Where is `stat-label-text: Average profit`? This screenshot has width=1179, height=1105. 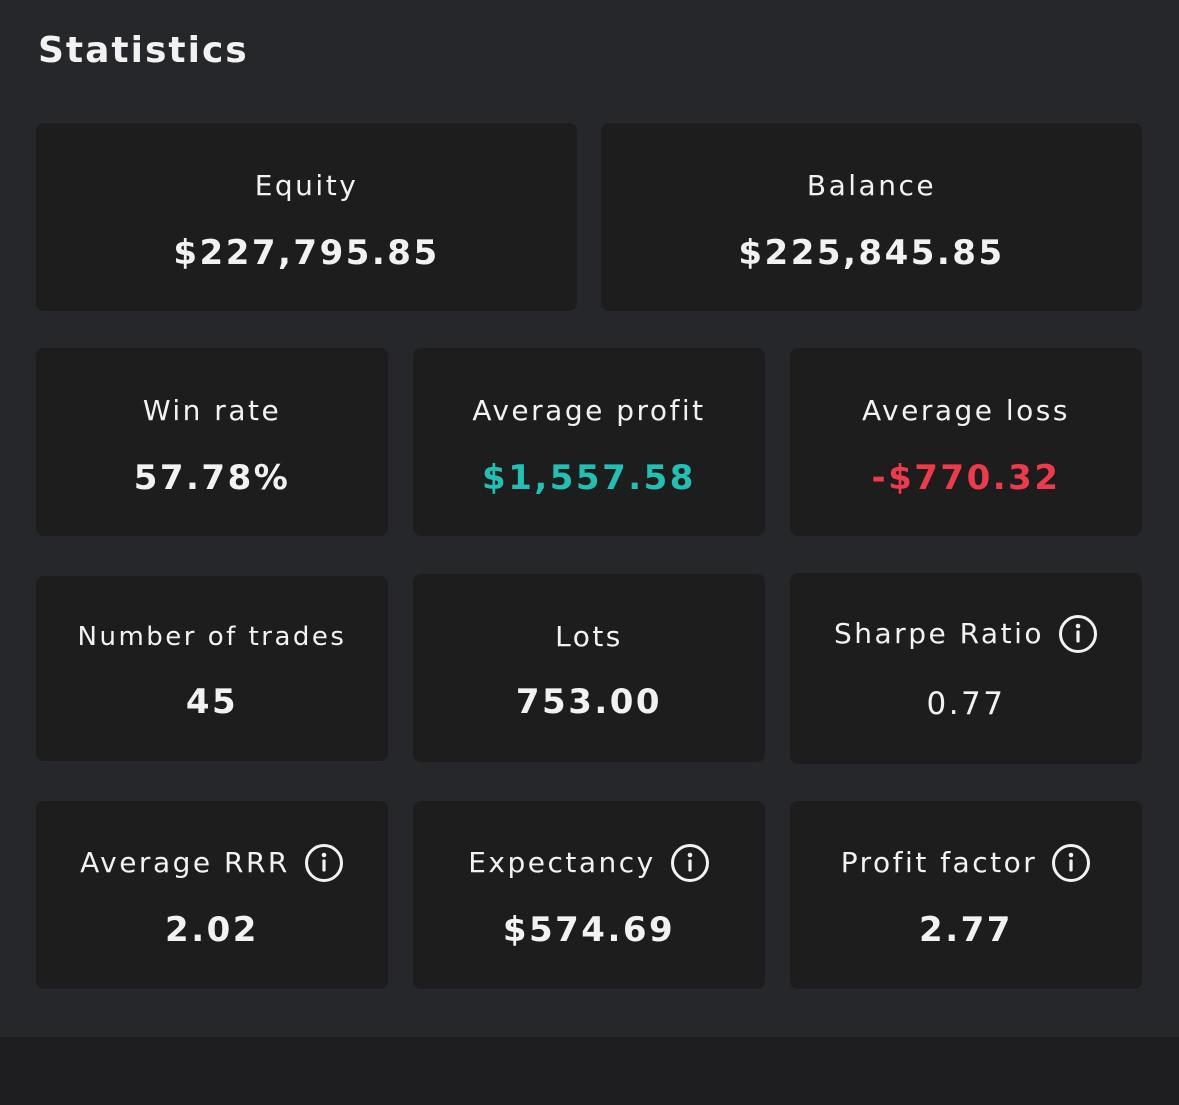
stat-label-text: Average profit is located at coordinates (589, 410).